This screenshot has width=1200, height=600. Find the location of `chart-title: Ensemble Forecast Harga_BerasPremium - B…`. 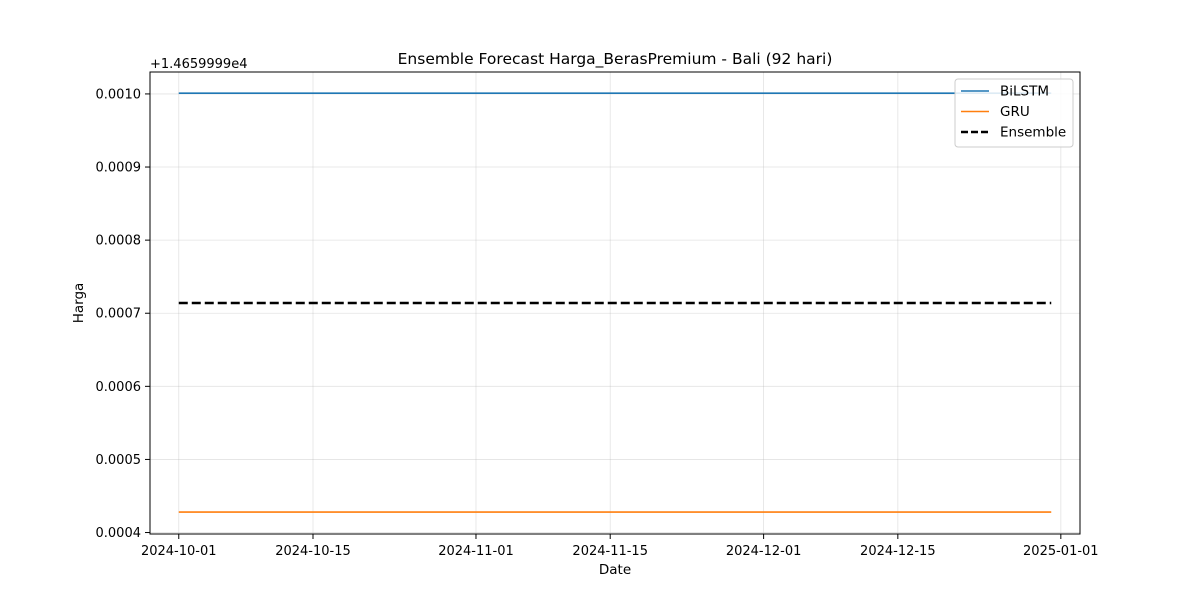

chart-title: Ensemble Forecast Harga_BerasPremium - B… is located at coordinates (615, 59).